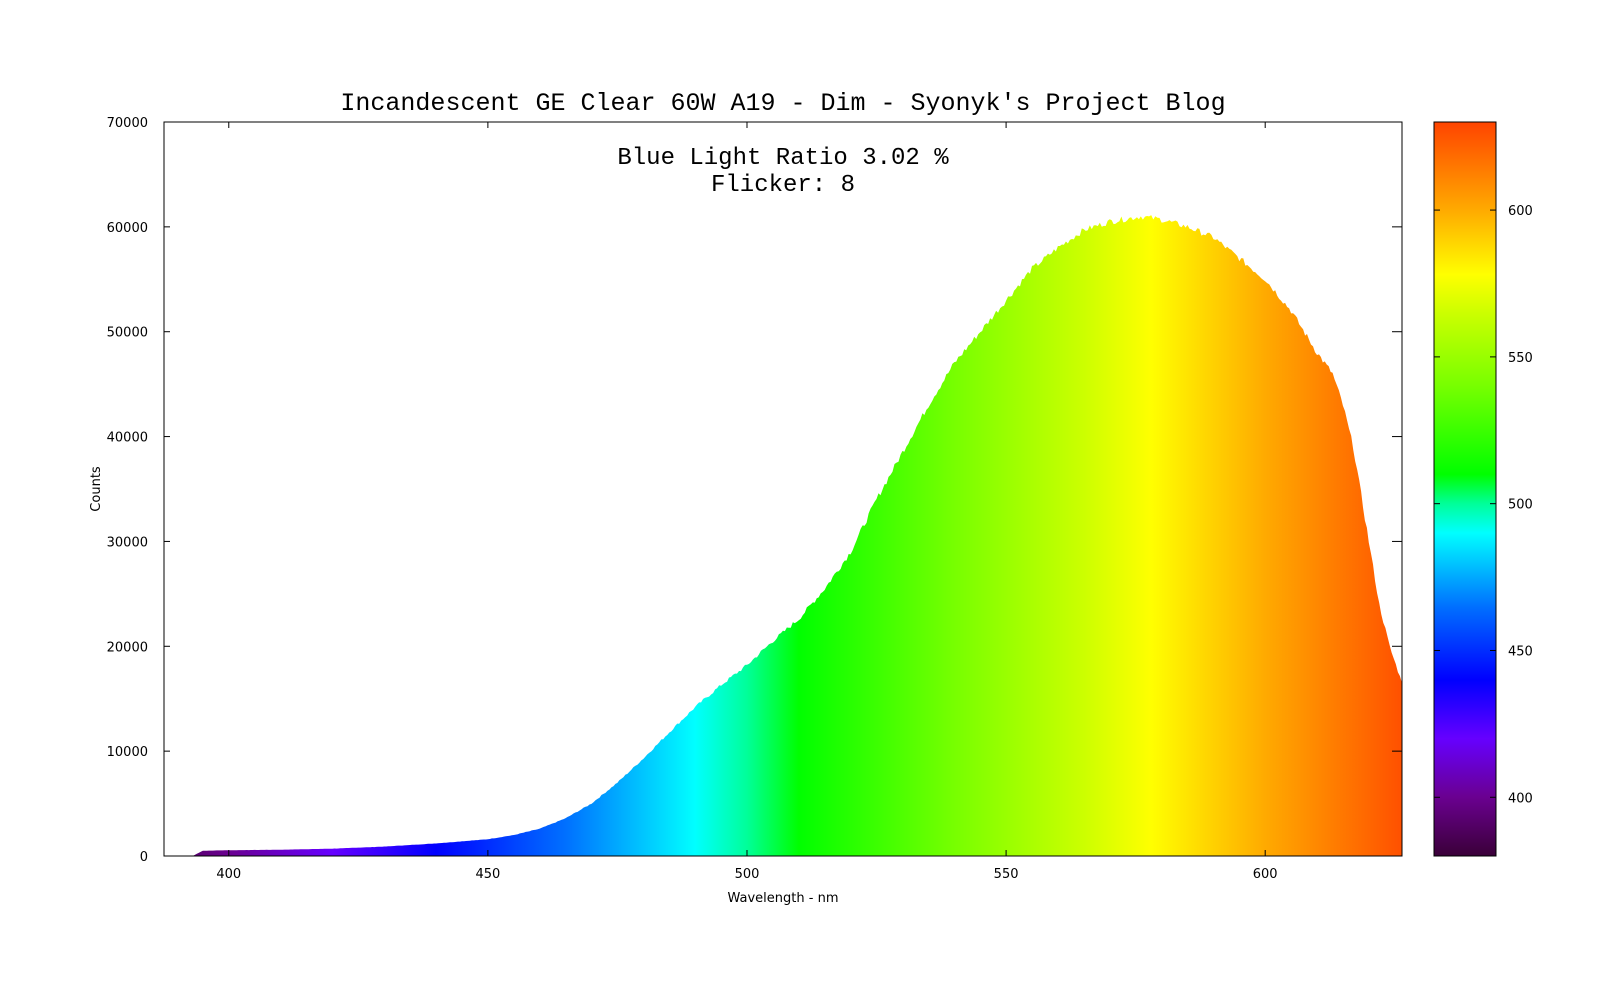  Describe the element at coordinates (144, 857) in the screenshot. I see `y-tick-label: 0` at that location.